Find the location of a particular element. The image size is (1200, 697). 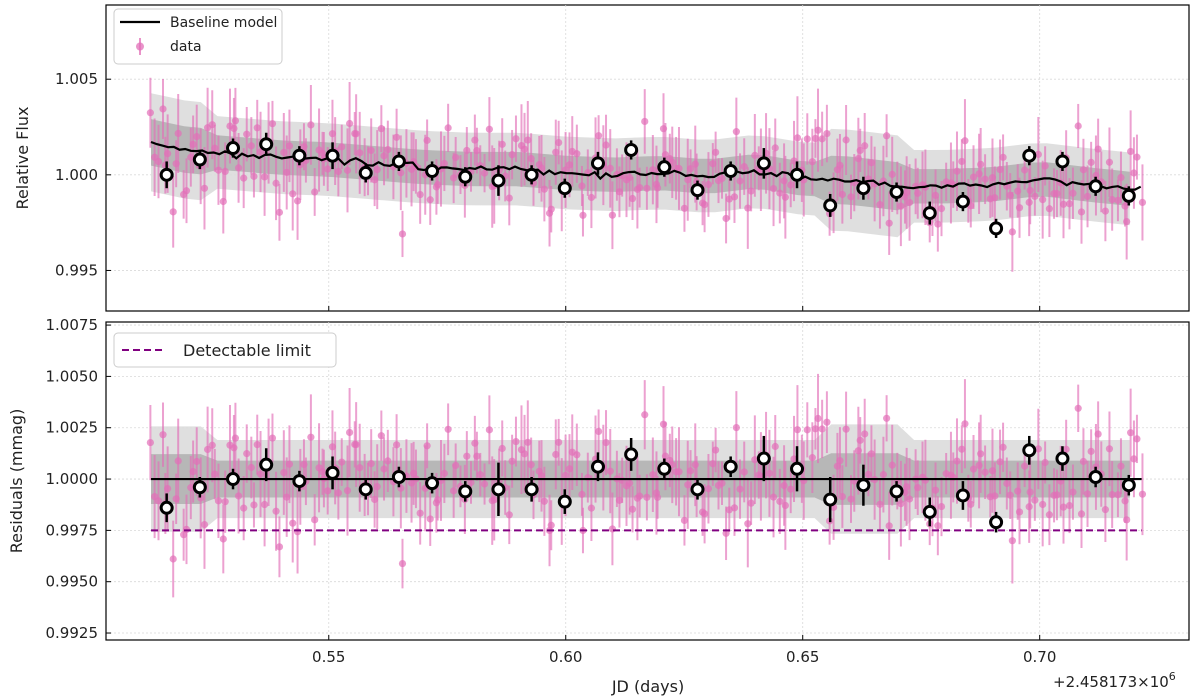

top-y-axis-label: Relative Flux is located at coordinates (22, 158).